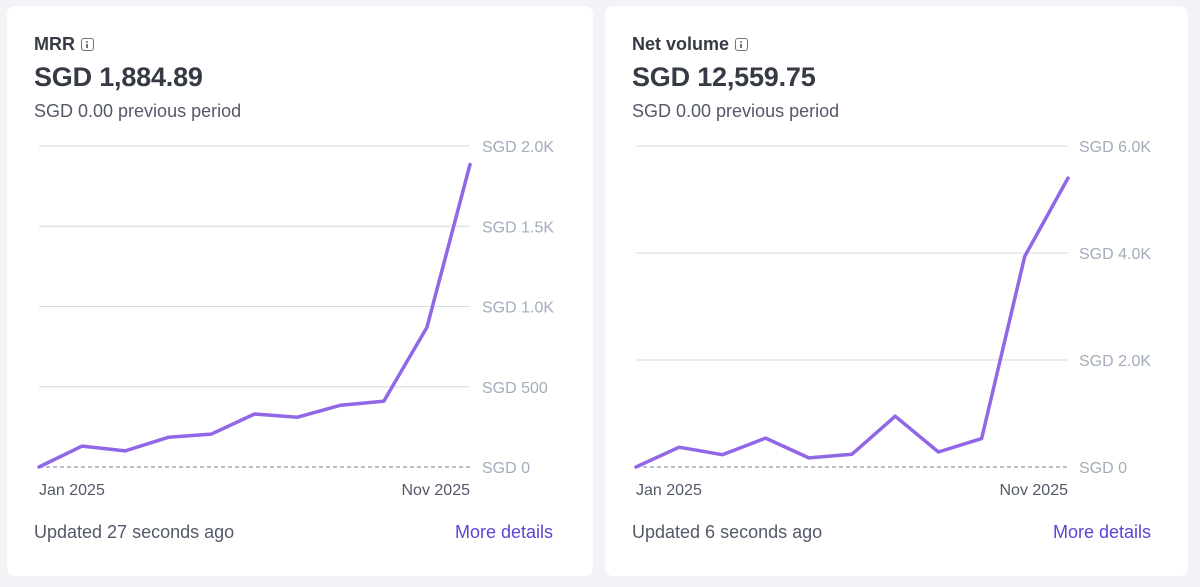  I want to click on mrr-previous-period: SGD 0.00 previous period, so click(138, 111).